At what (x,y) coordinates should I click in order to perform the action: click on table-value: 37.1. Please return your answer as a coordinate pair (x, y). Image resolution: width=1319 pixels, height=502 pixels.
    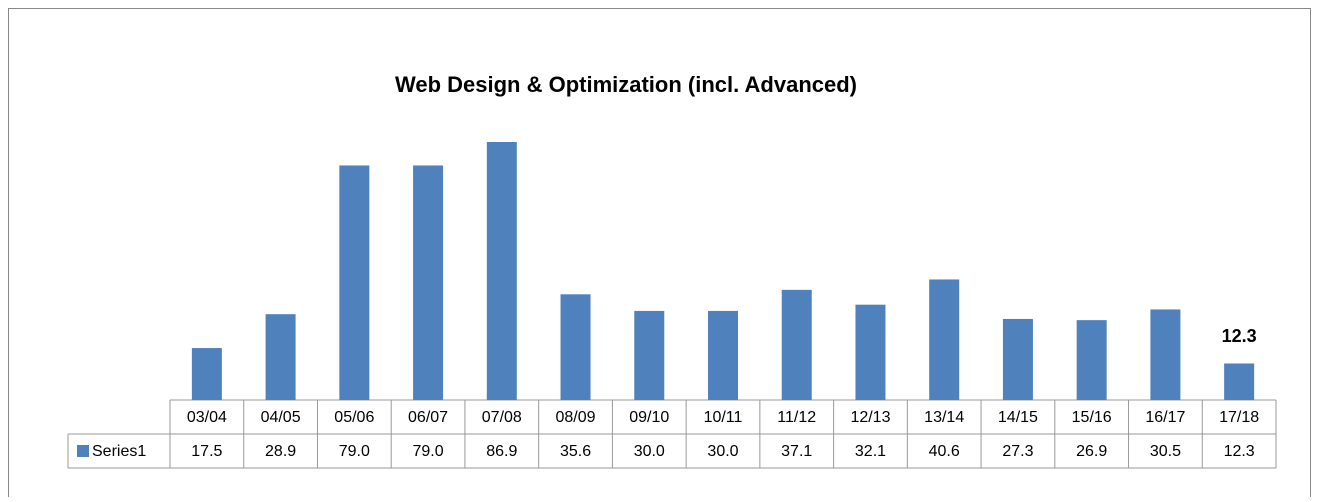
    Looking at the image, I should click on (796, 451).